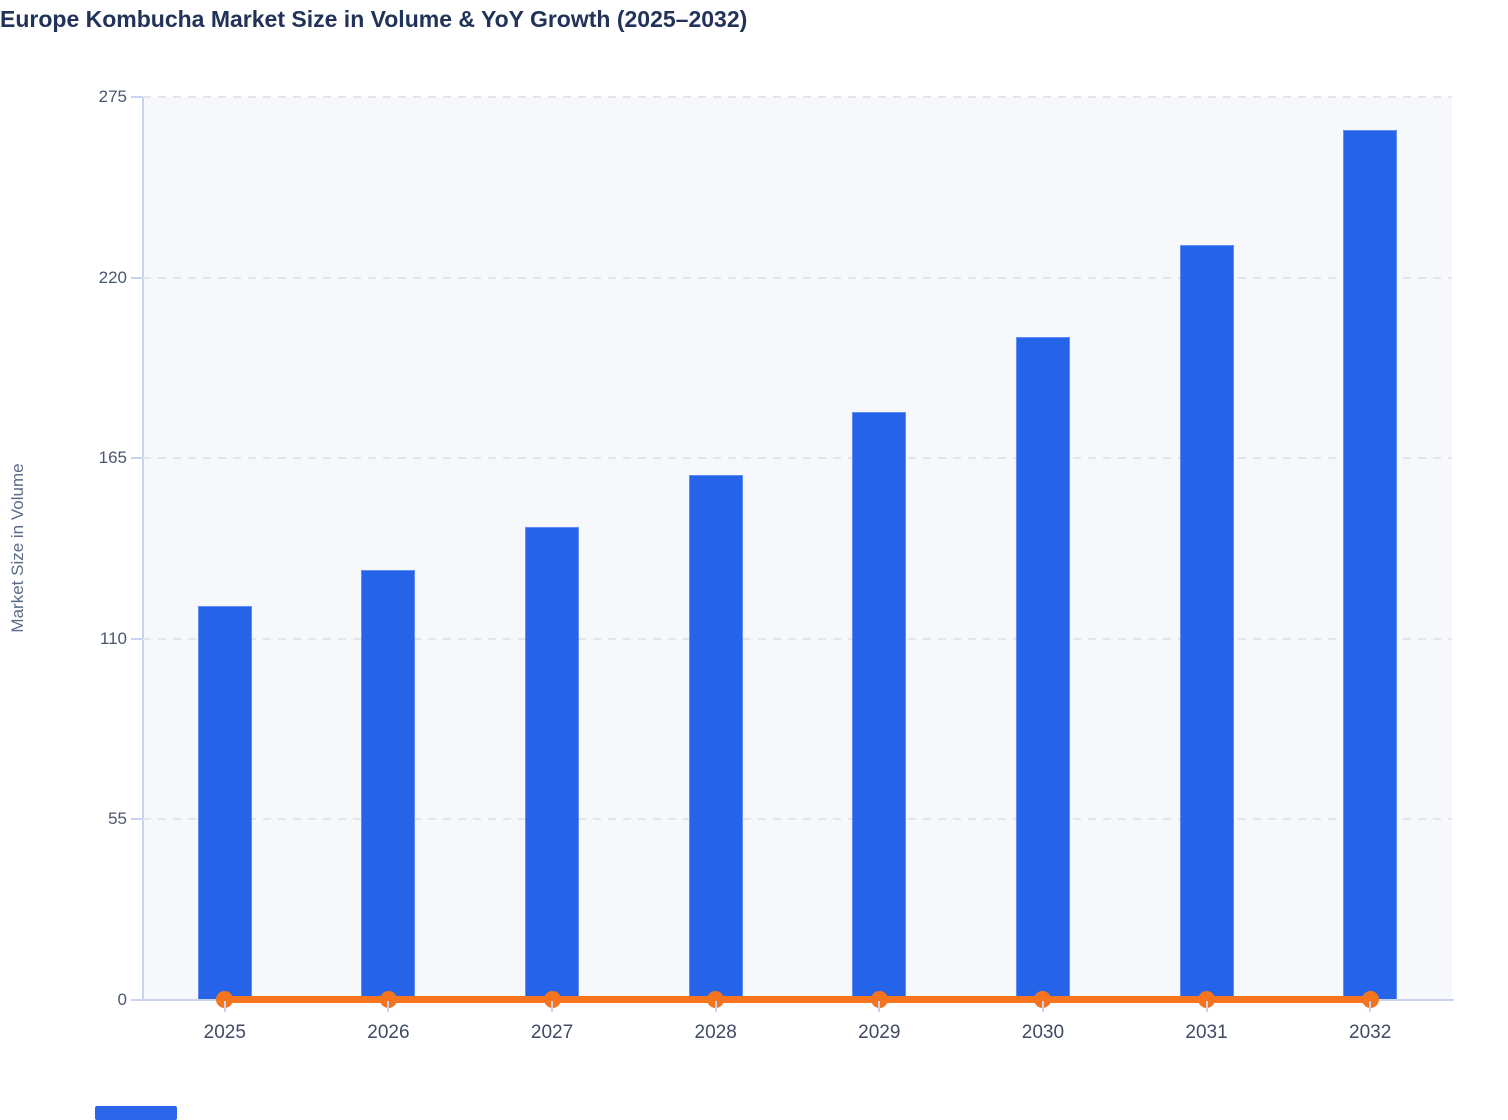  Describe the element at coordinates (879, 1032) in the screenshot. I see `x-tick-label: 2029` at that location.